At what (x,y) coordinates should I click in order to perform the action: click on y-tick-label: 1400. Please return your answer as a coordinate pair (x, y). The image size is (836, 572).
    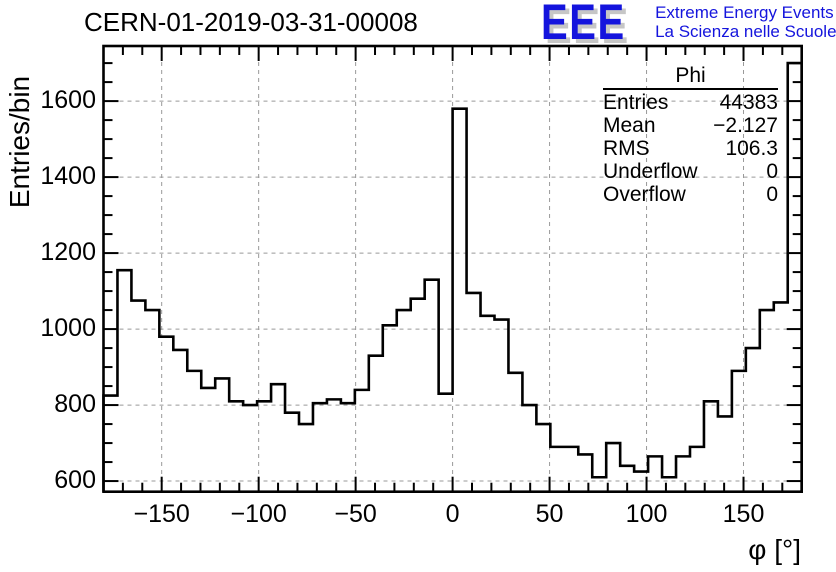
    Looking at the image, I should click on (68, 176).